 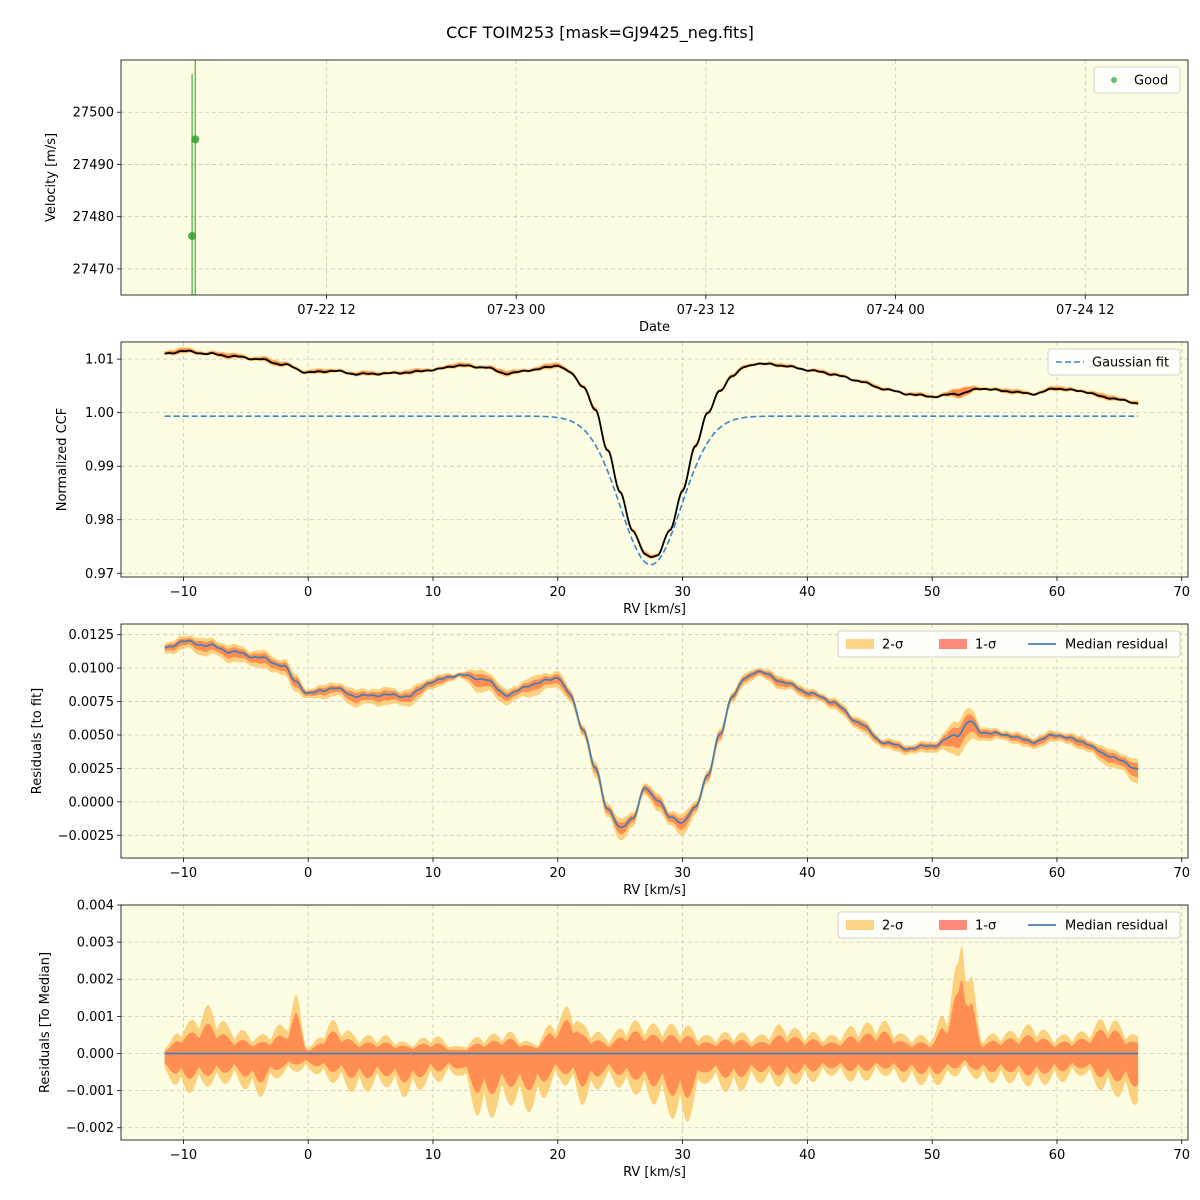 I want to click on x-axis-label: Date, so click(x=654, y=327).